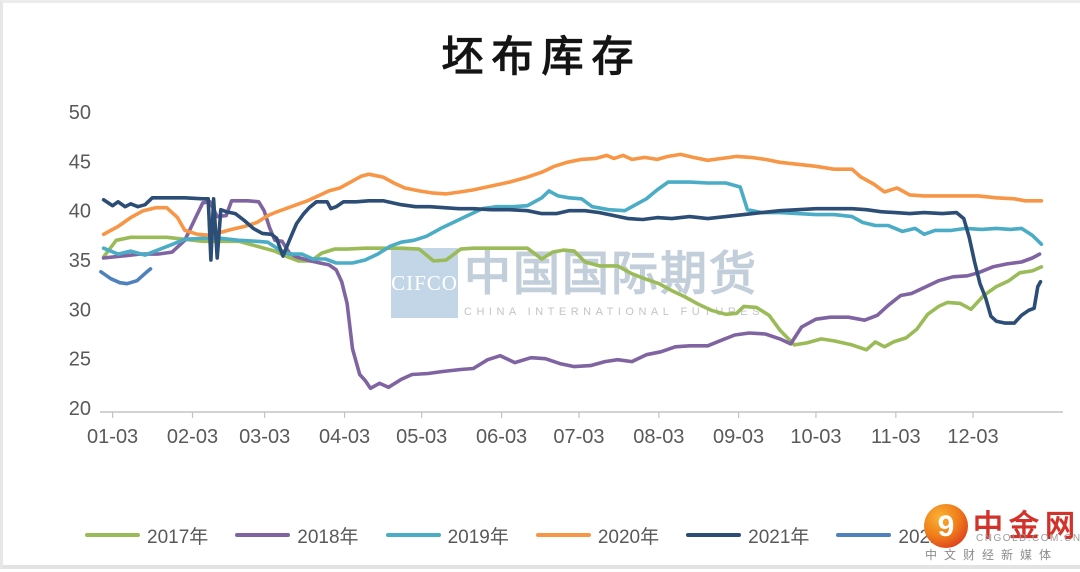 This screenshot has width=1080, height=572. Describe the element at coordinates (80, 261) in the screenshot. I see `y-axis-tick-label: 35` at that location.